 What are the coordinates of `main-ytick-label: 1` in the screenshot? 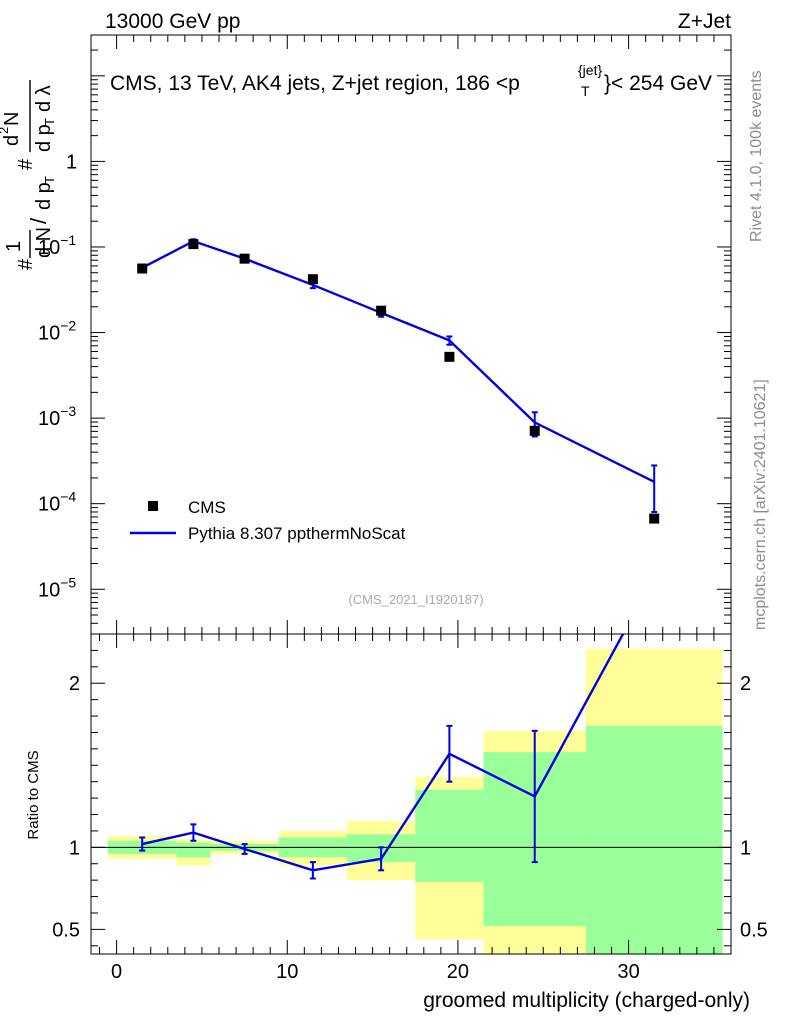 It's located at (71, 162).